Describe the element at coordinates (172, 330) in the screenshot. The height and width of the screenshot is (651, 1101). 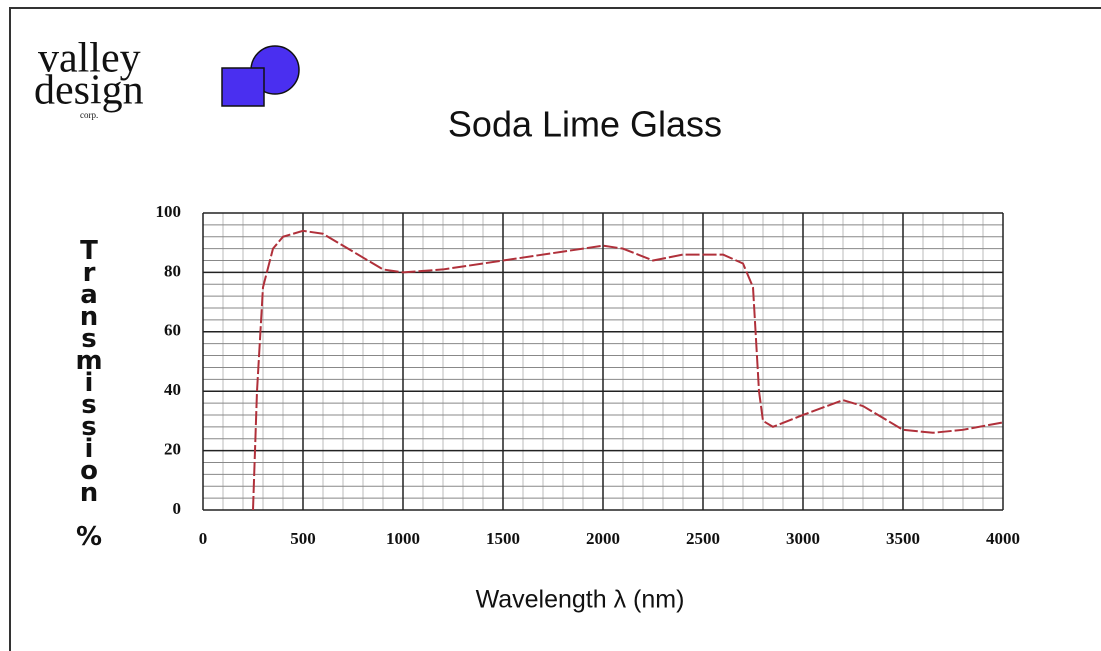
I see `y-tick-label: 60` at that location.